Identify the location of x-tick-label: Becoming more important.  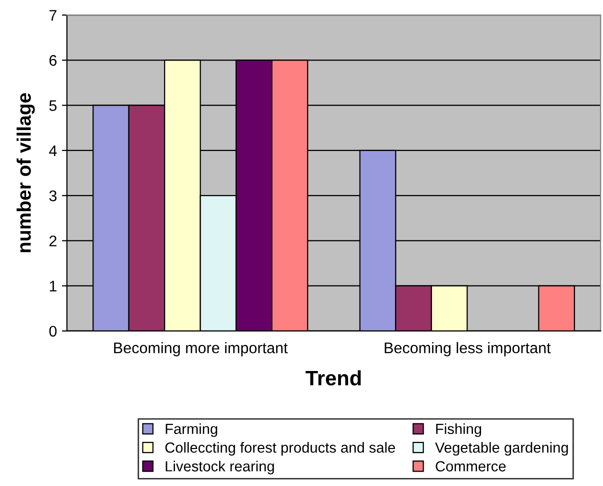
(201, 349).